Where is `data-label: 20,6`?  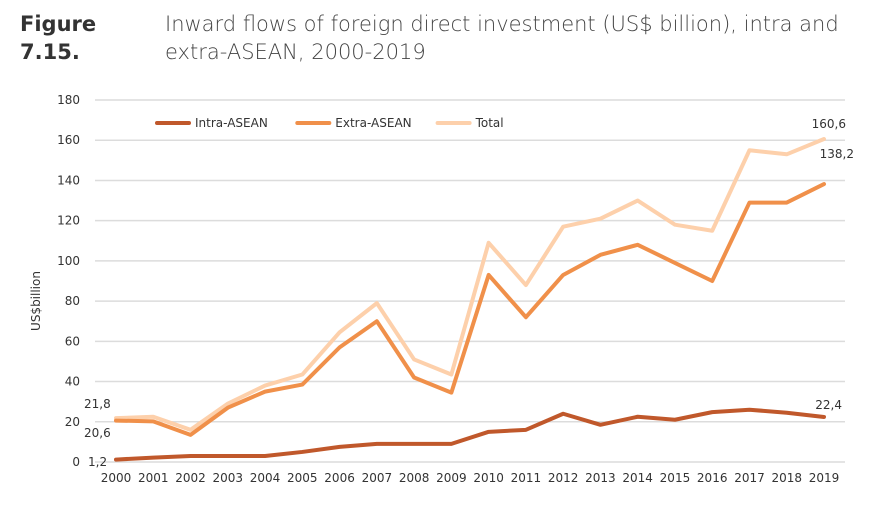 data-label: 20,6 is located at coordinates (97, 433).